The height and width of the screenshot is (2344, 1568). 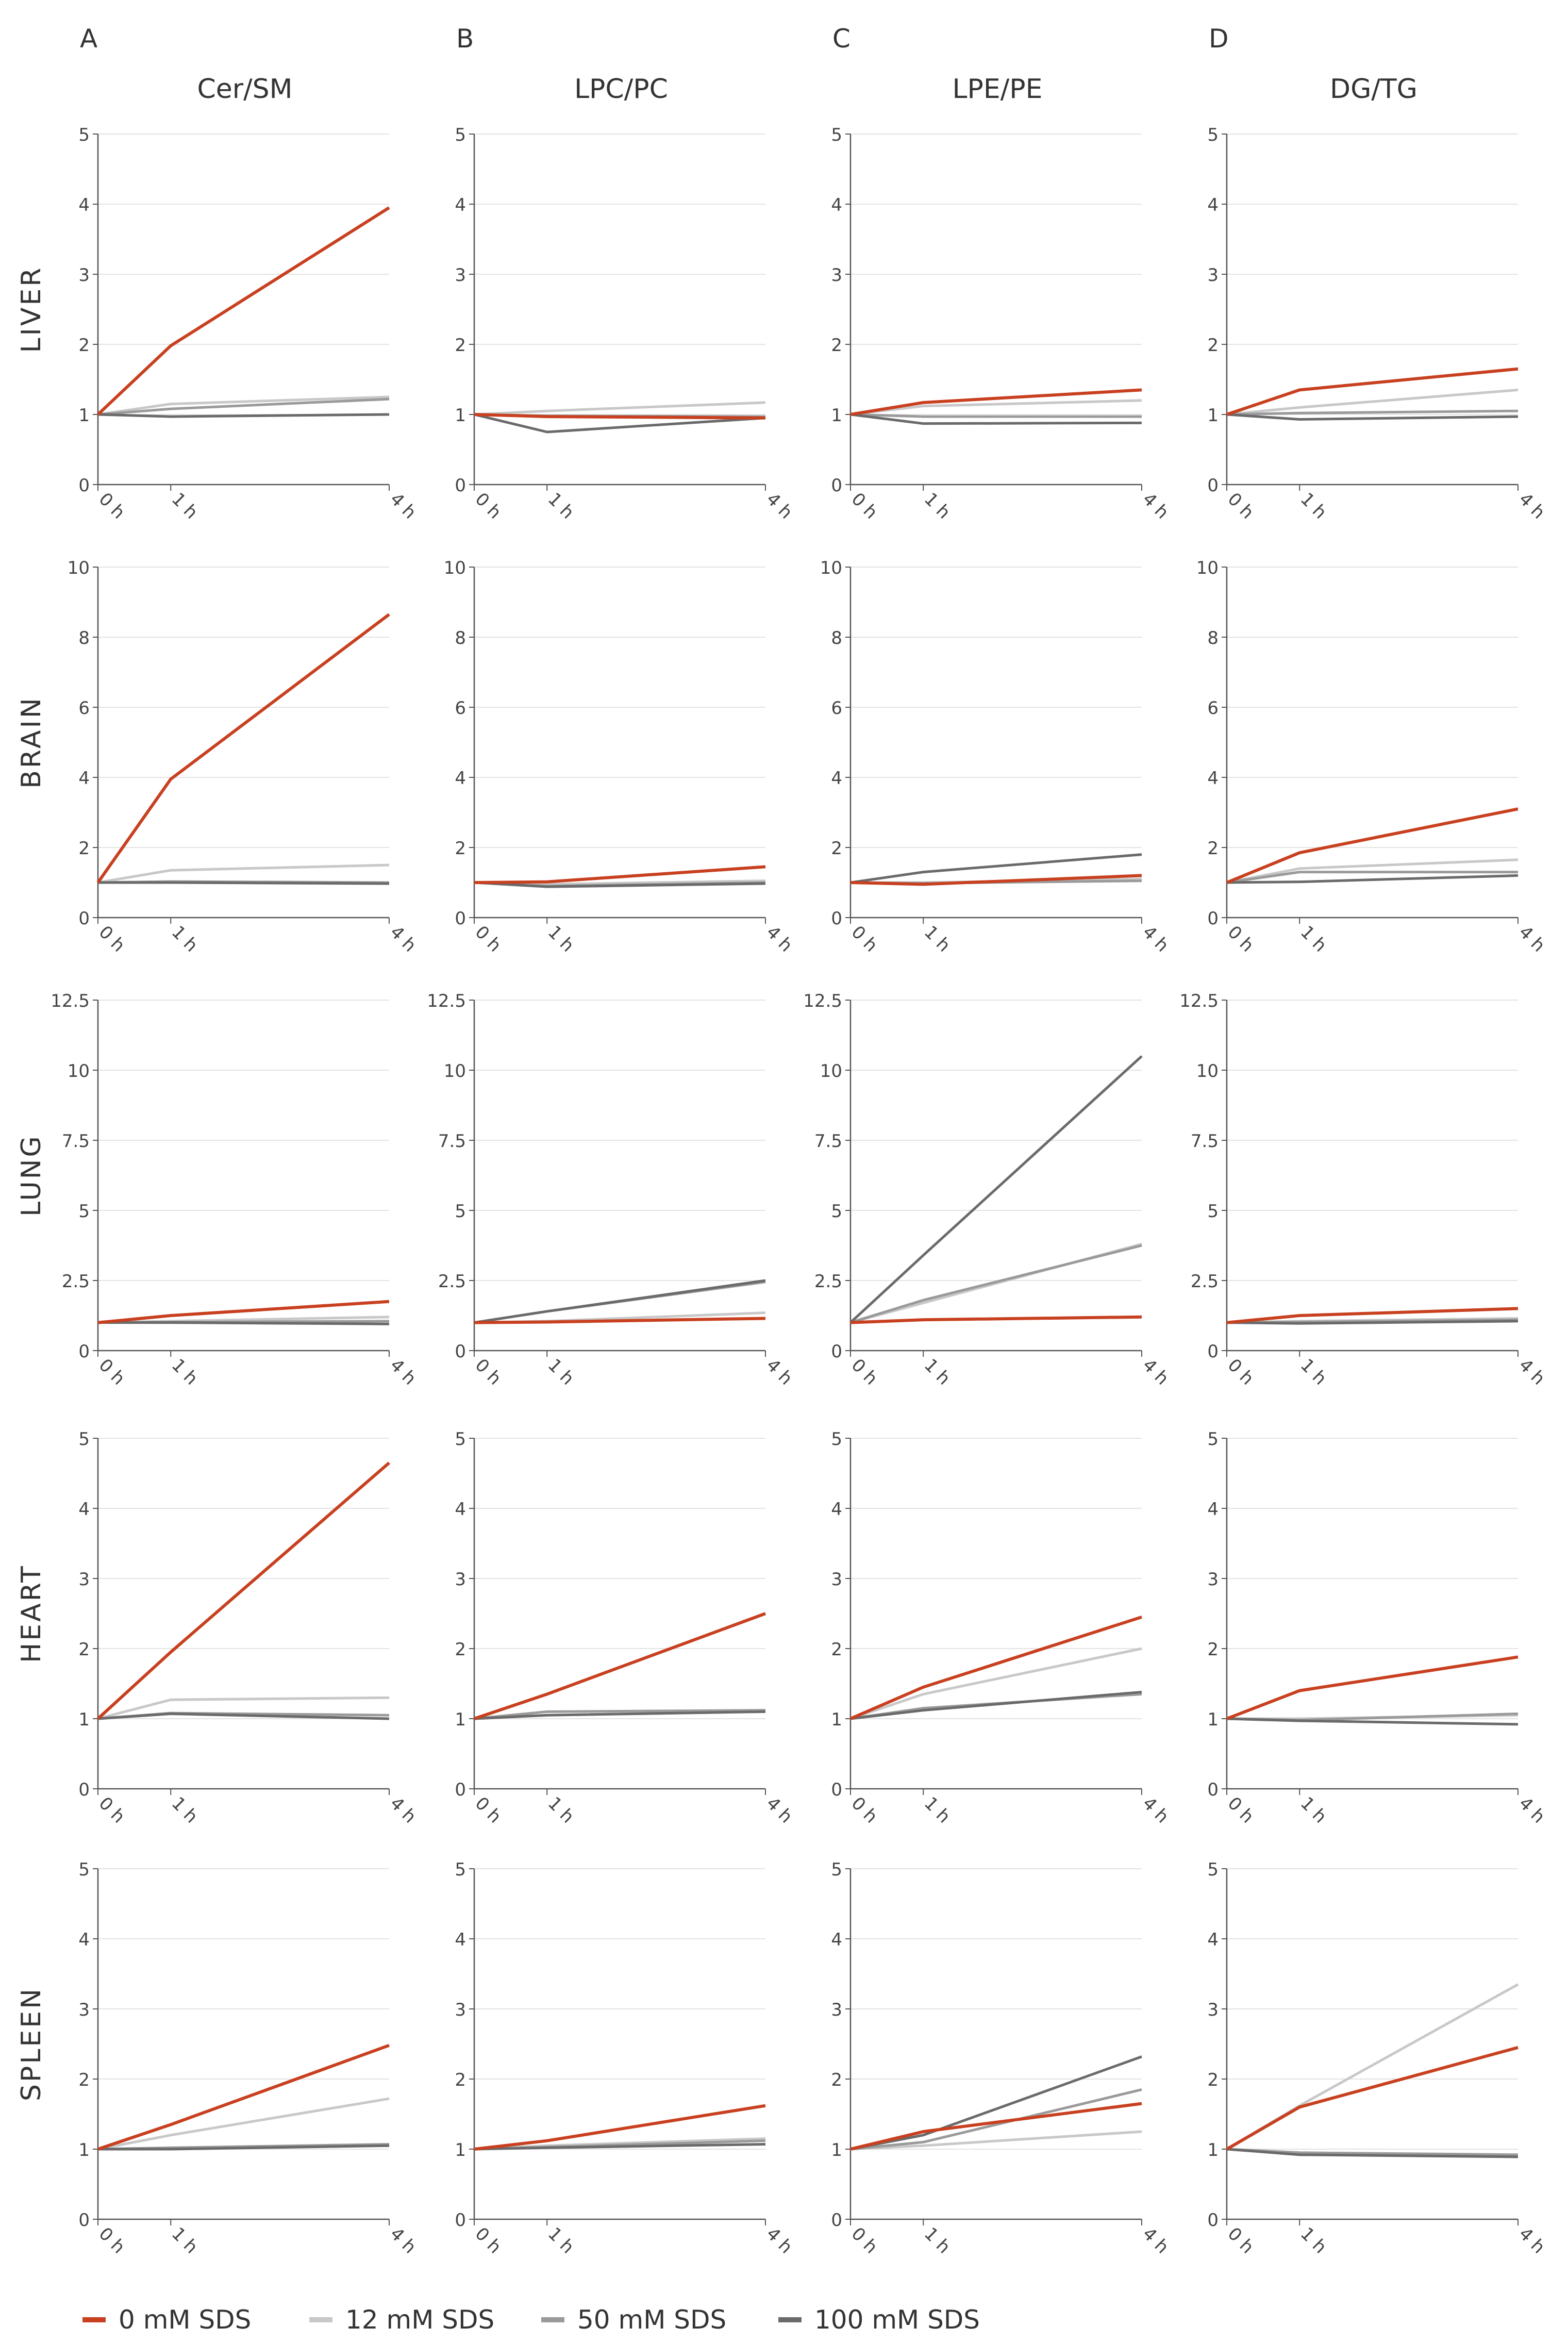 I want to click on column-letter: A, so click(x=89, y=39).